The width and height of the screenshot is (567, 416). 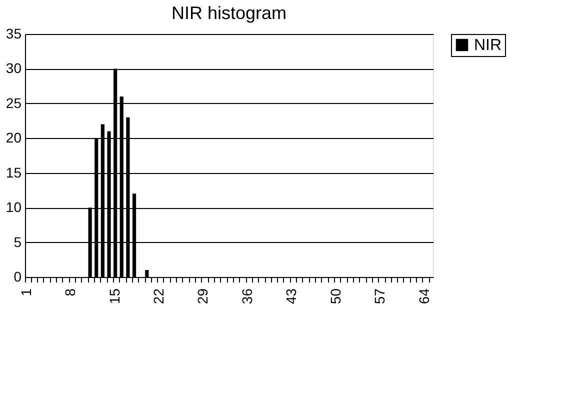 I want to click on y-tick-label: 10, so click(x=14, y=207).